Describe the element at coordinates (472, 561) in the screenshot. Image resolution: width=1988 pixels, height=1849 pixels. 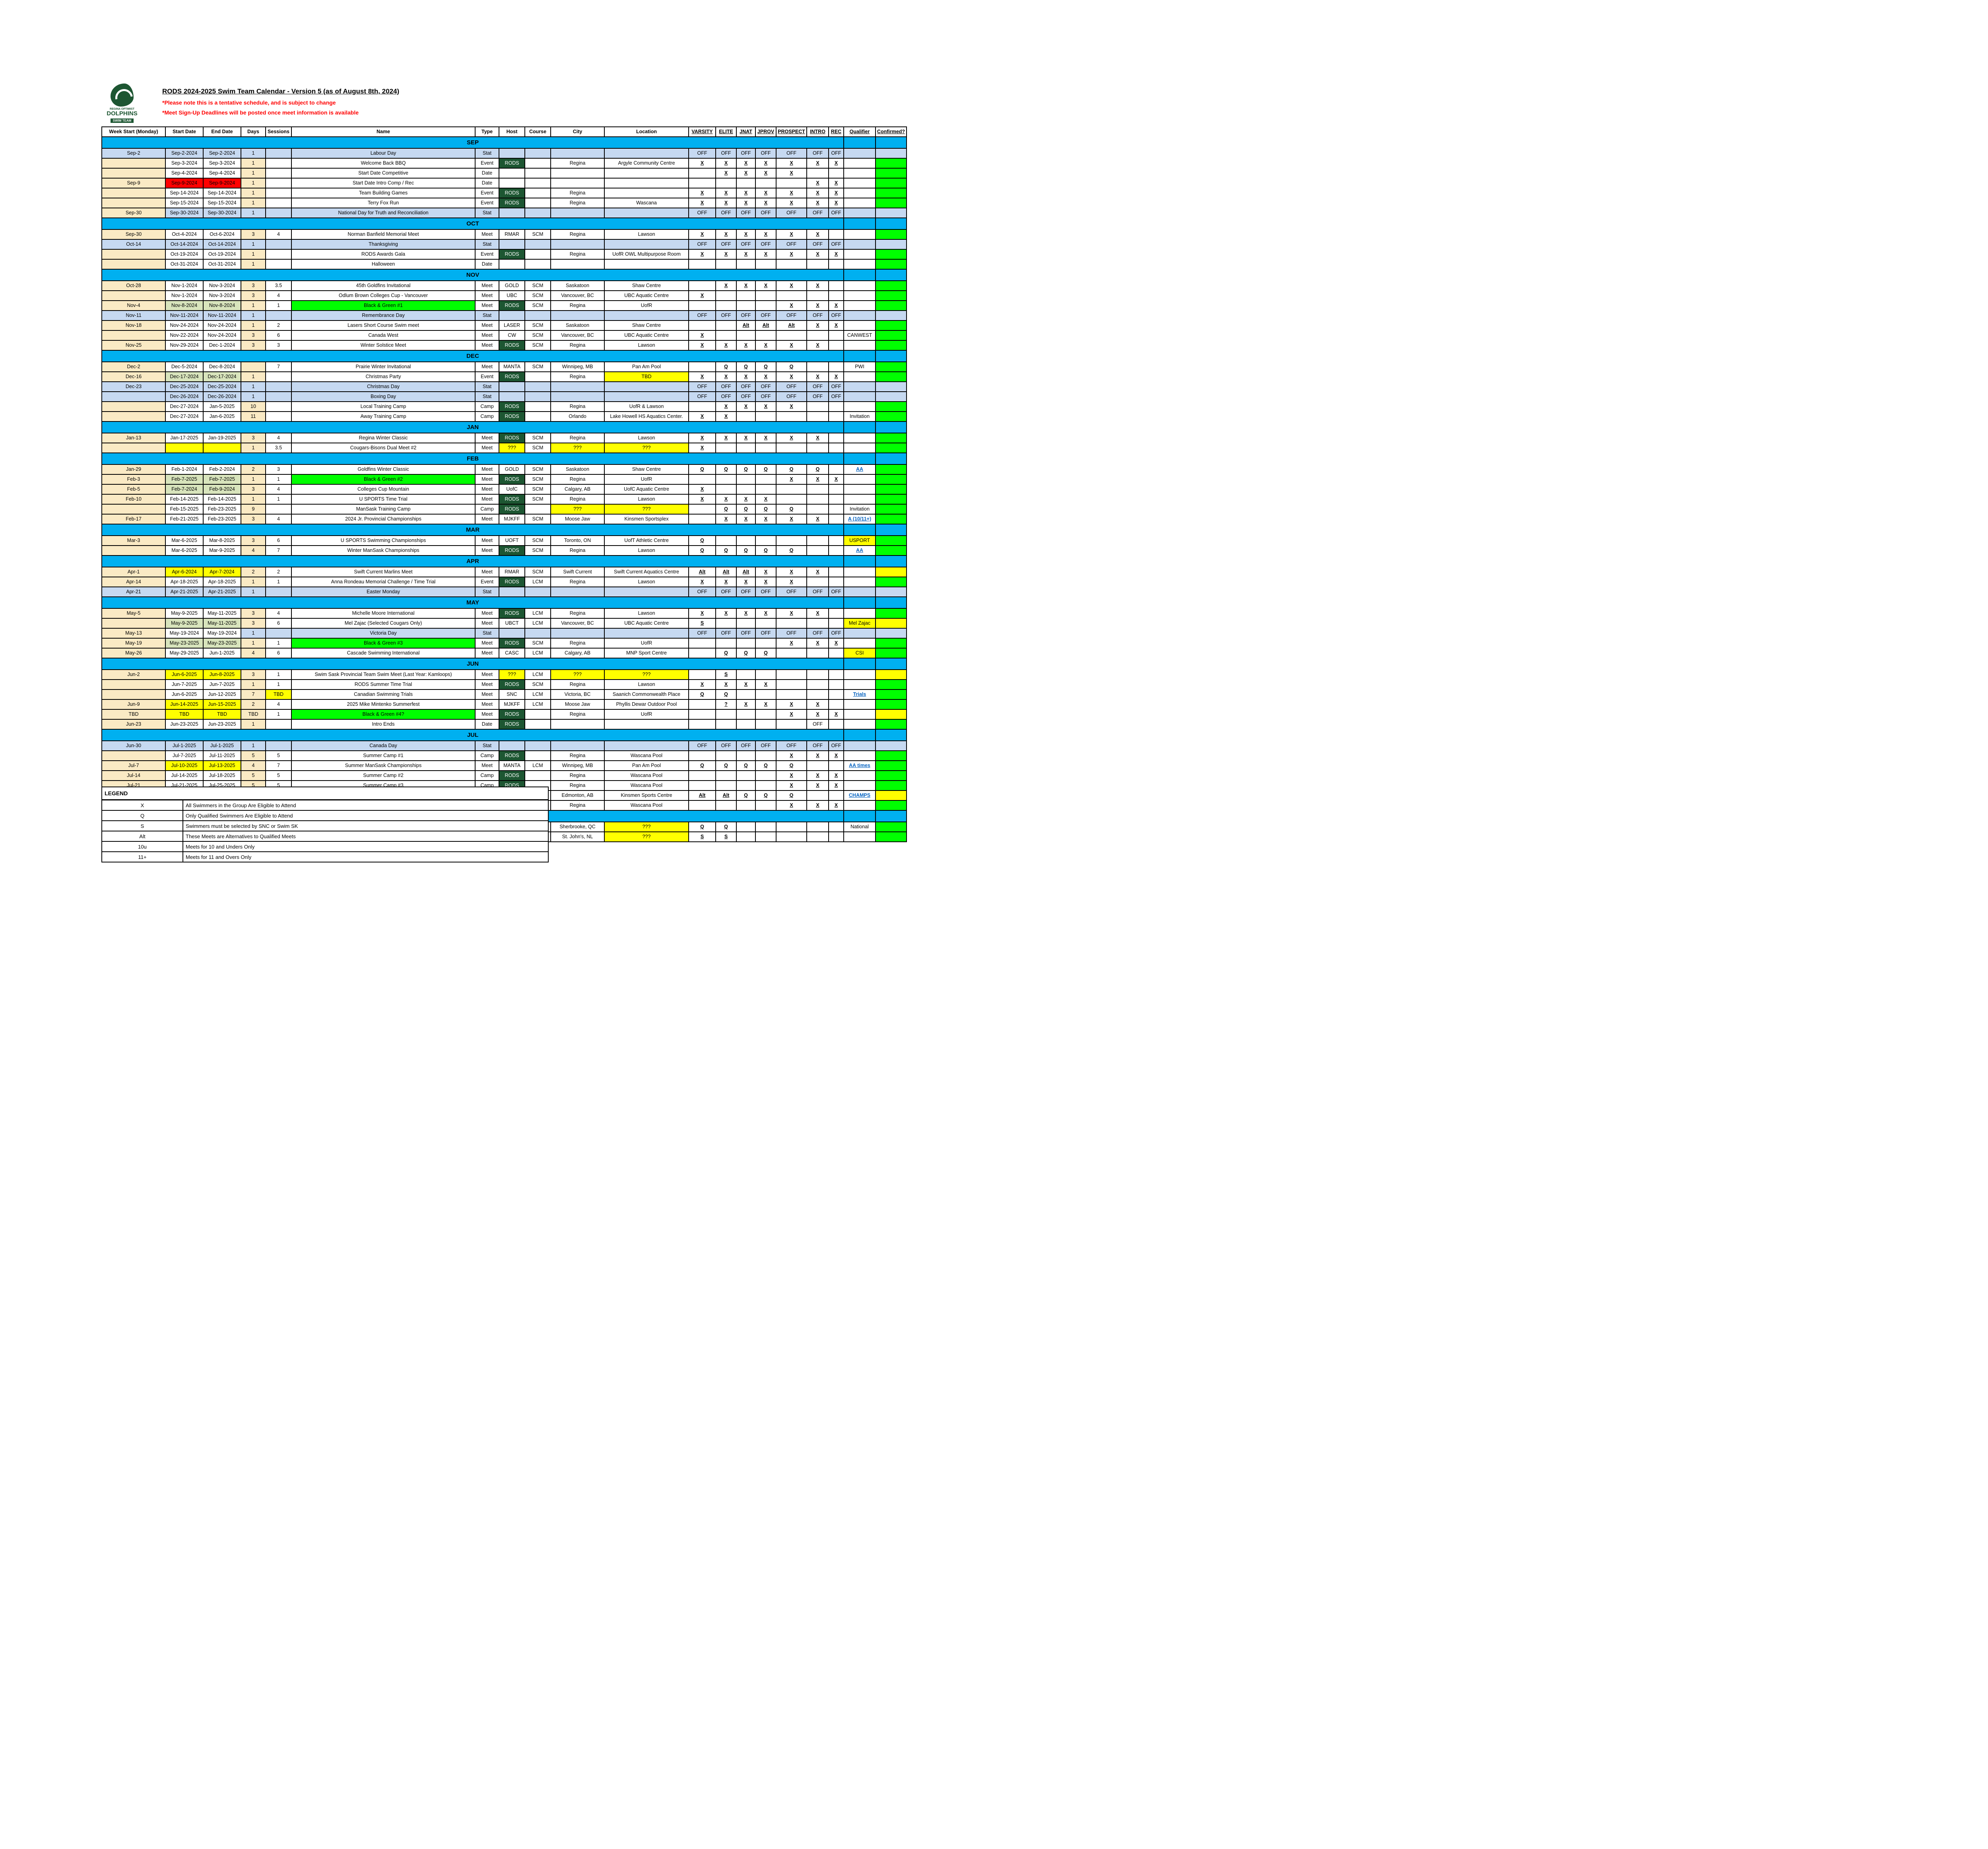
I see `month-header-apr: APR` at that location.